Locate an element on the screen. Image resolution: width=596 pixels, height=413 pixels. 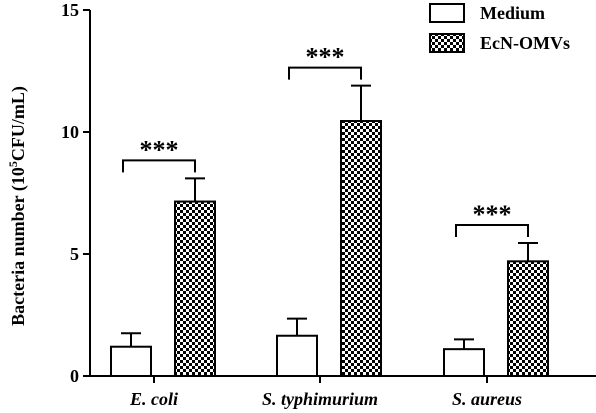
x-tick-label: S. aureus is located at coordinates (487, 399).